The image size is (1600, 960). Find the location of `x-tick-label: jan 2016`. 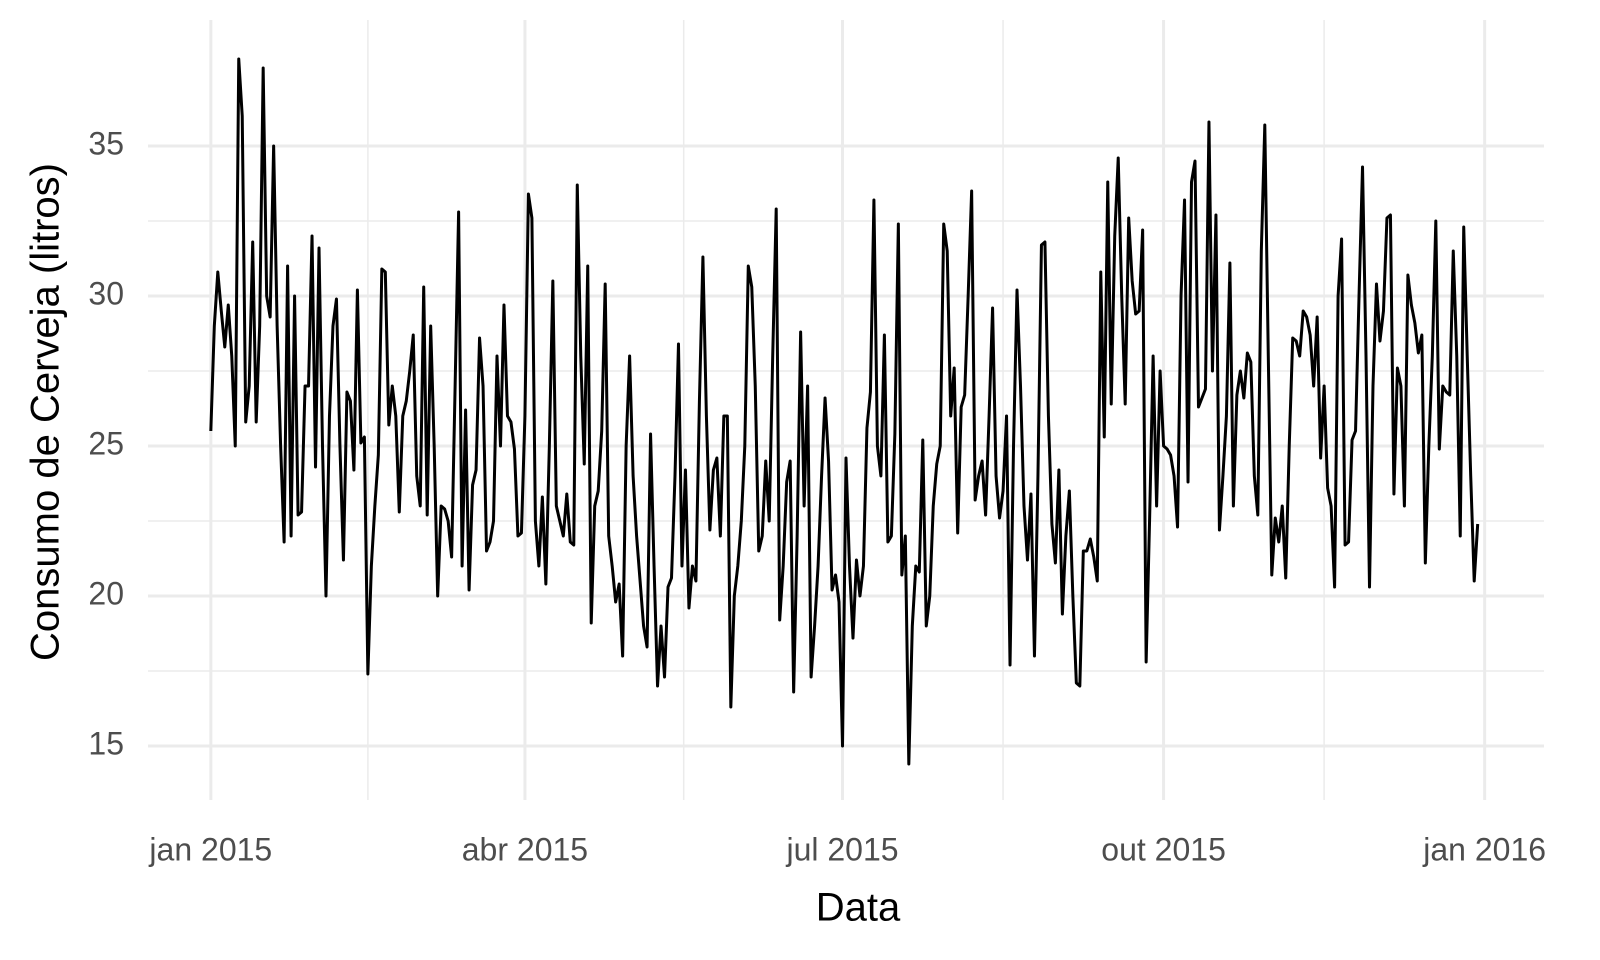

x-tick-label: jan 2016 is located at coordinates (1484, 849).